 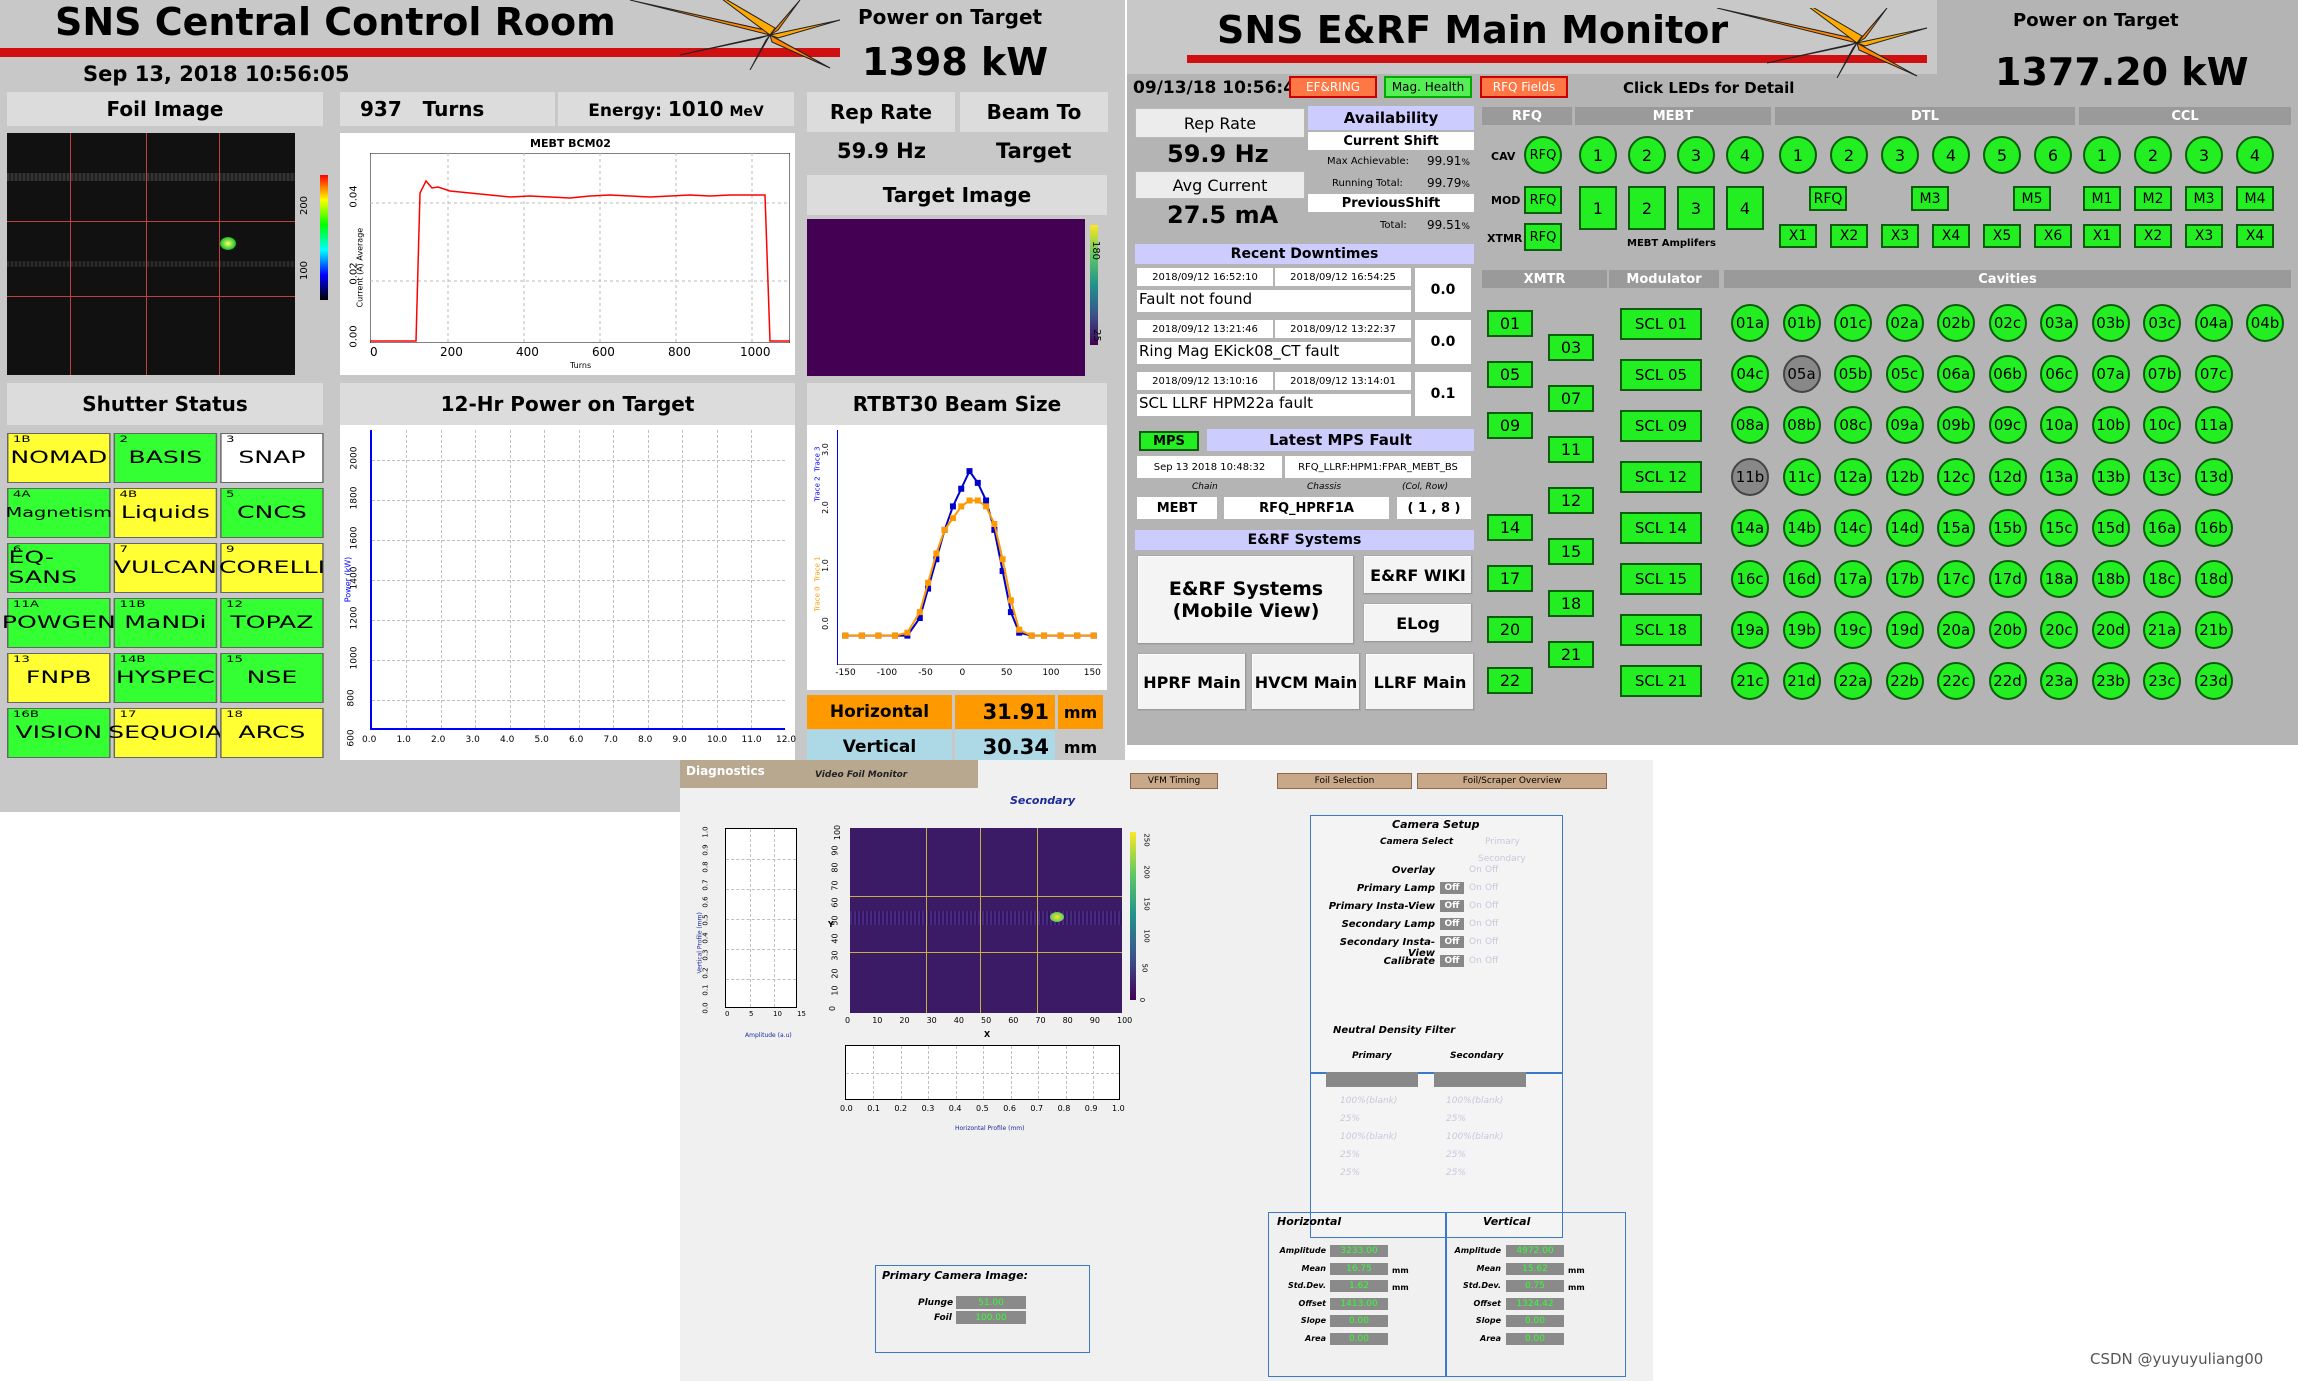 I want to click on cavity-led-12d: 12d, so click(x=2007, y=476).